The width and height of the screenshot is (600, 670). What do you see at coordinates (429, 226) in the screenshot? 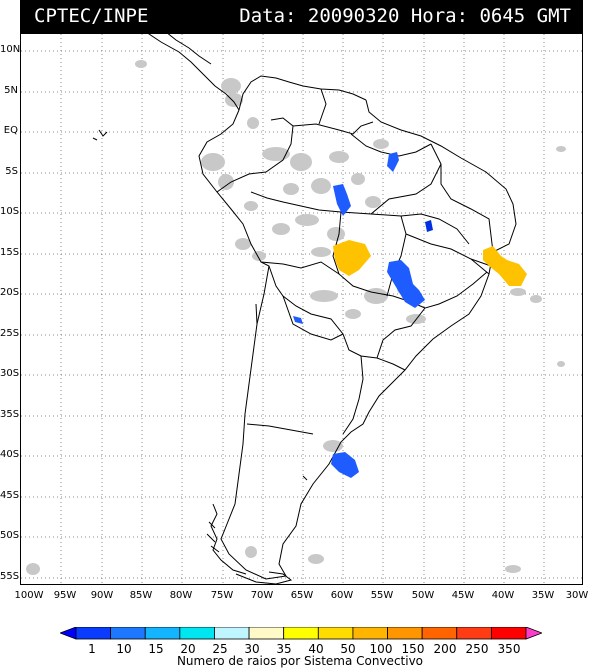
I see `system-dark-blue` at bounding box center [429, 226].